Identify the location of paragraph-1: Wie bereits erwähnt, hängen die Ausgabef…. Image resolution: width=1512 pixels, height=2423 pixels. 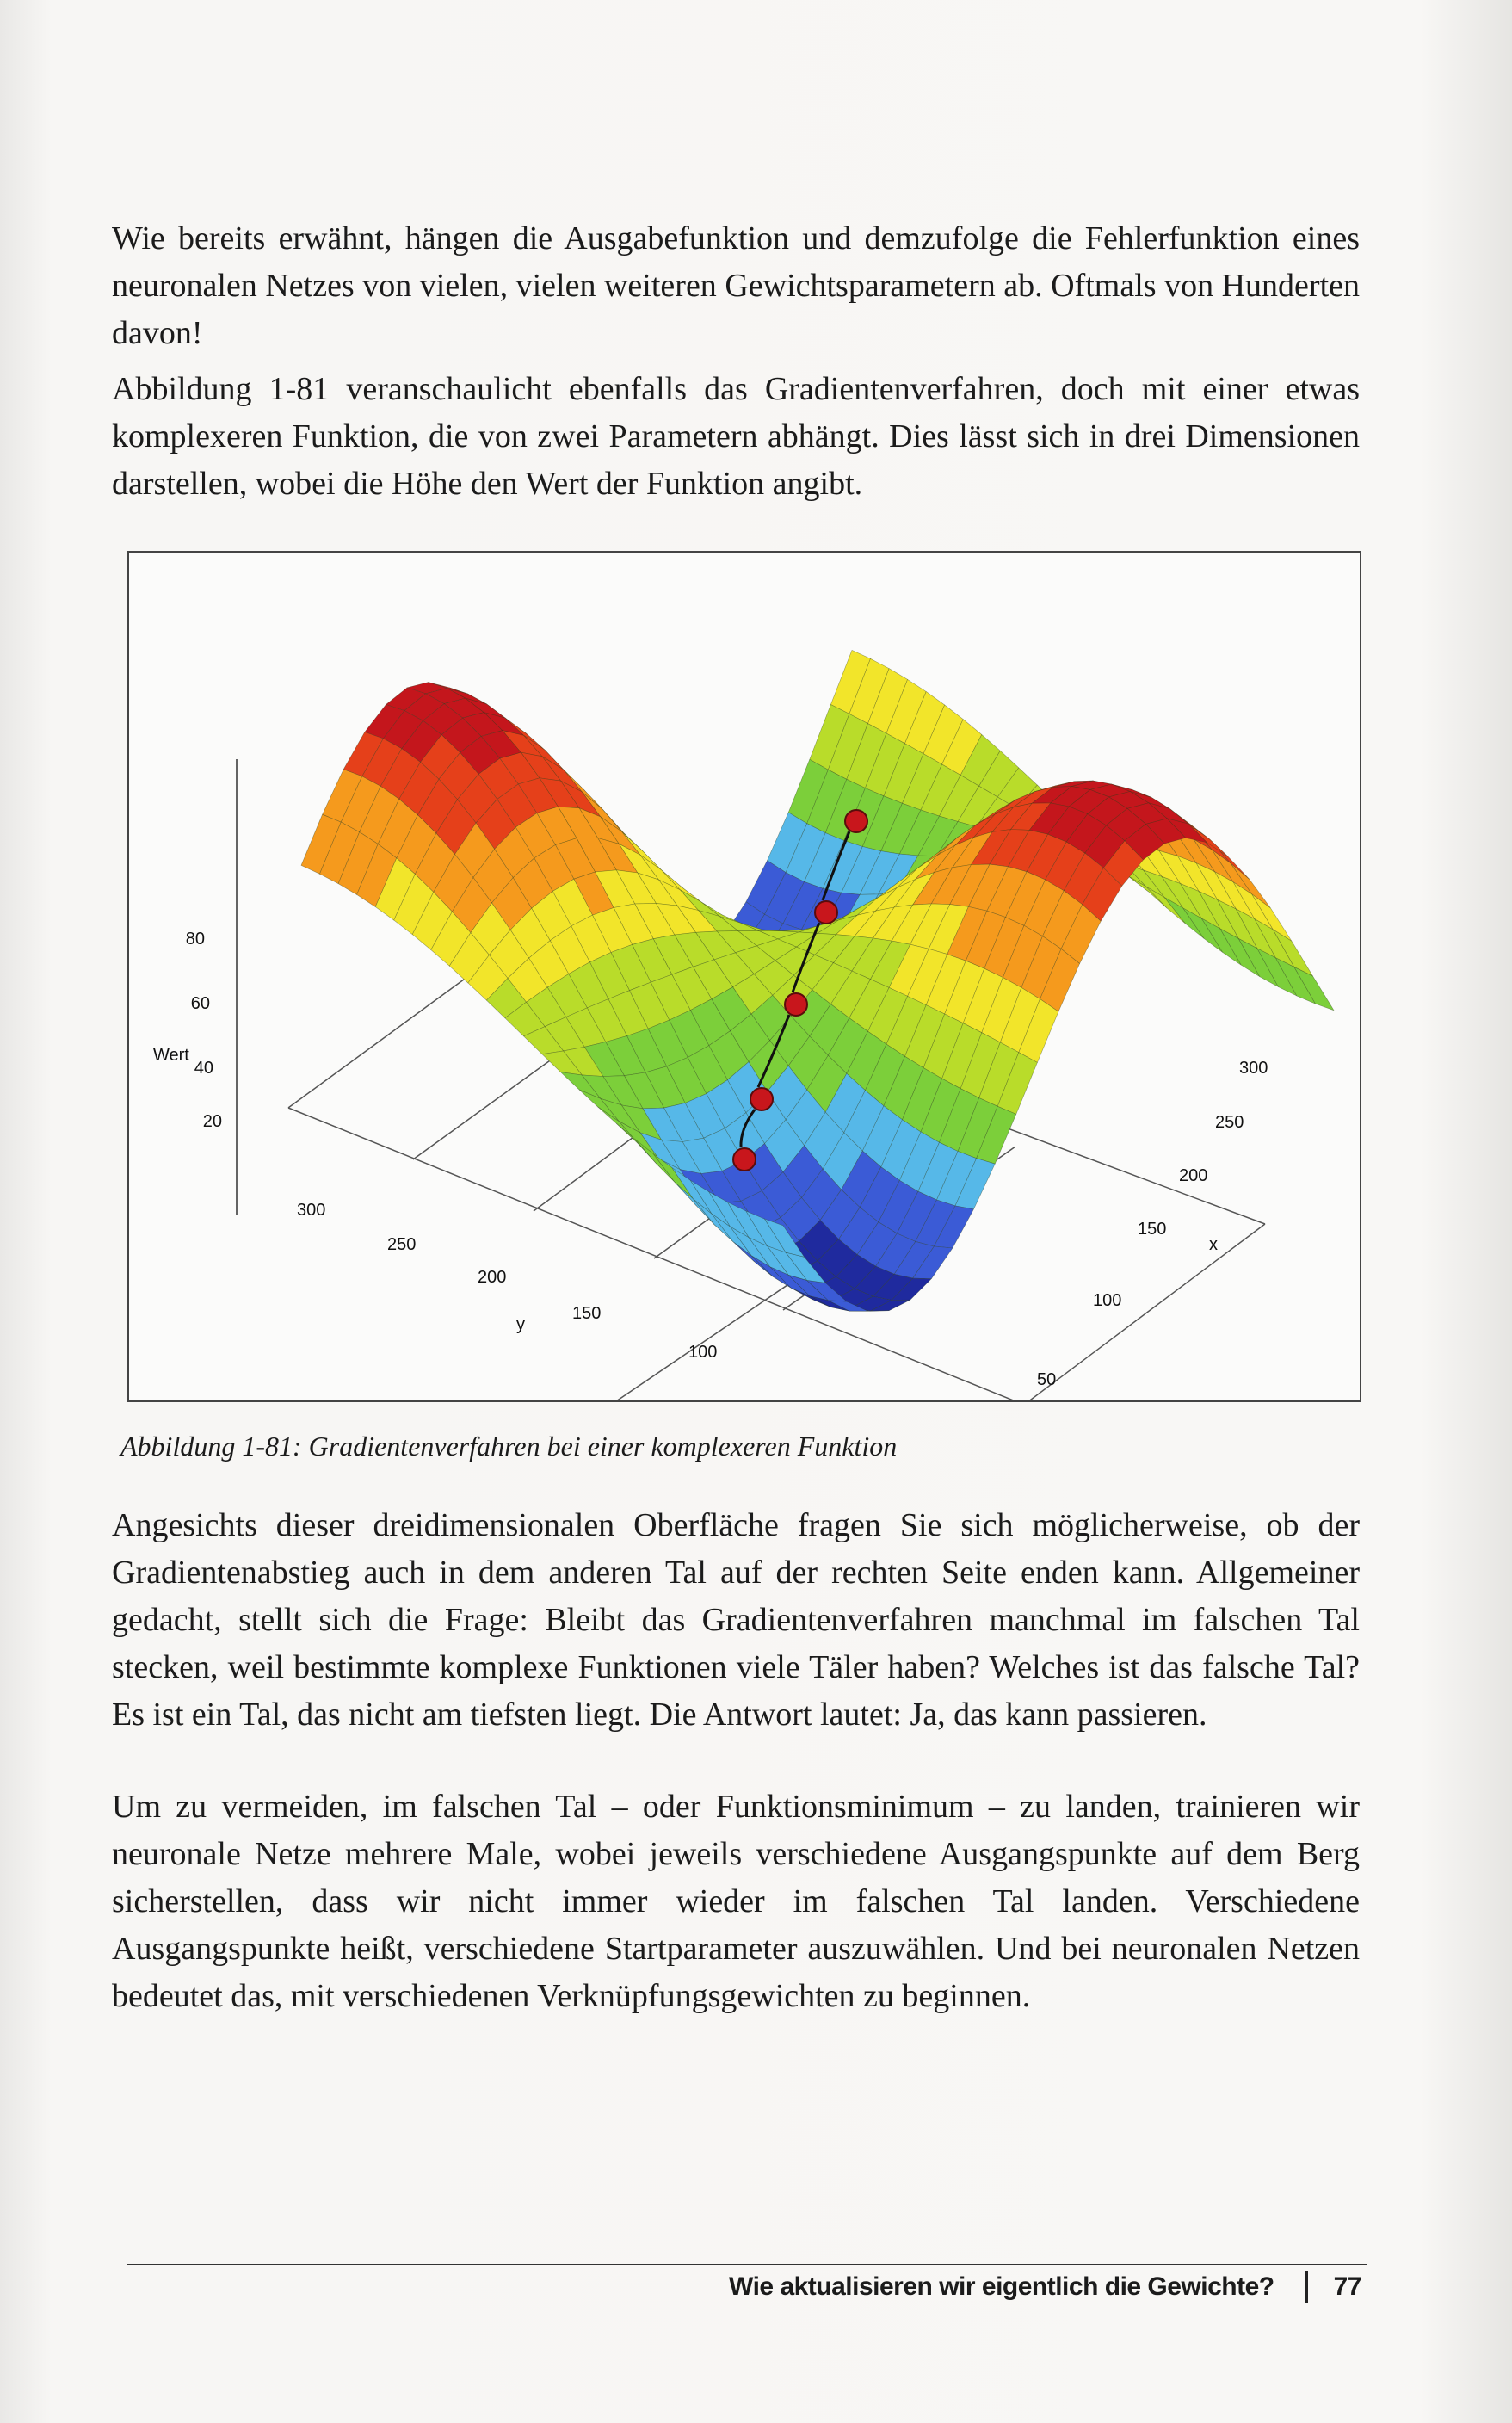
(736, 285).